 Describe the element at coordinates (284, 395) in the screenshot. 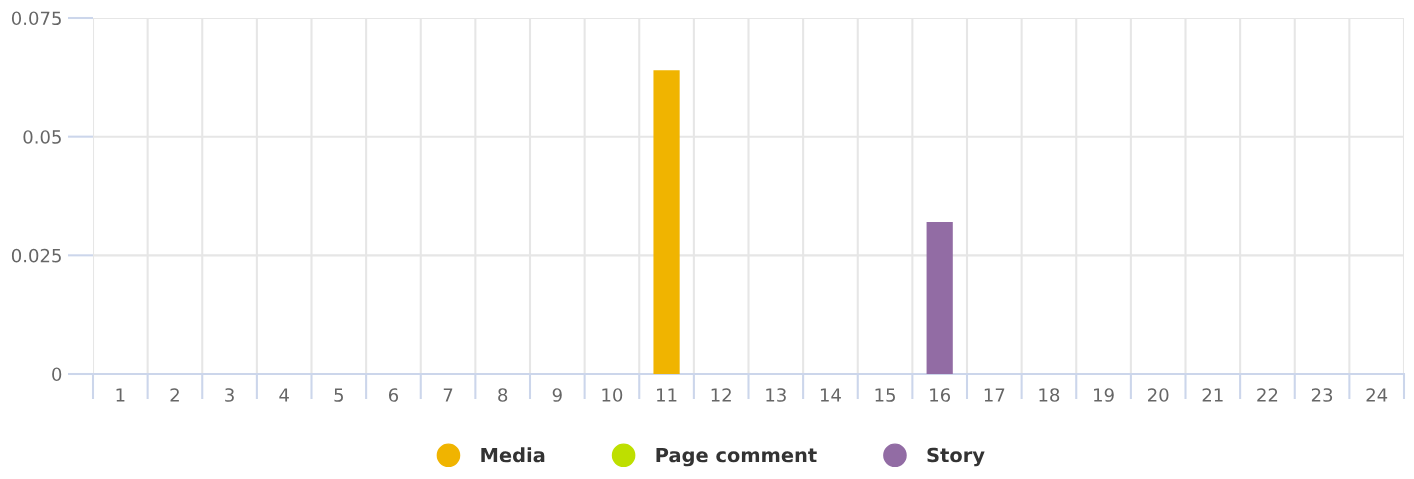

I see `x-tick-label: 4` at that location.